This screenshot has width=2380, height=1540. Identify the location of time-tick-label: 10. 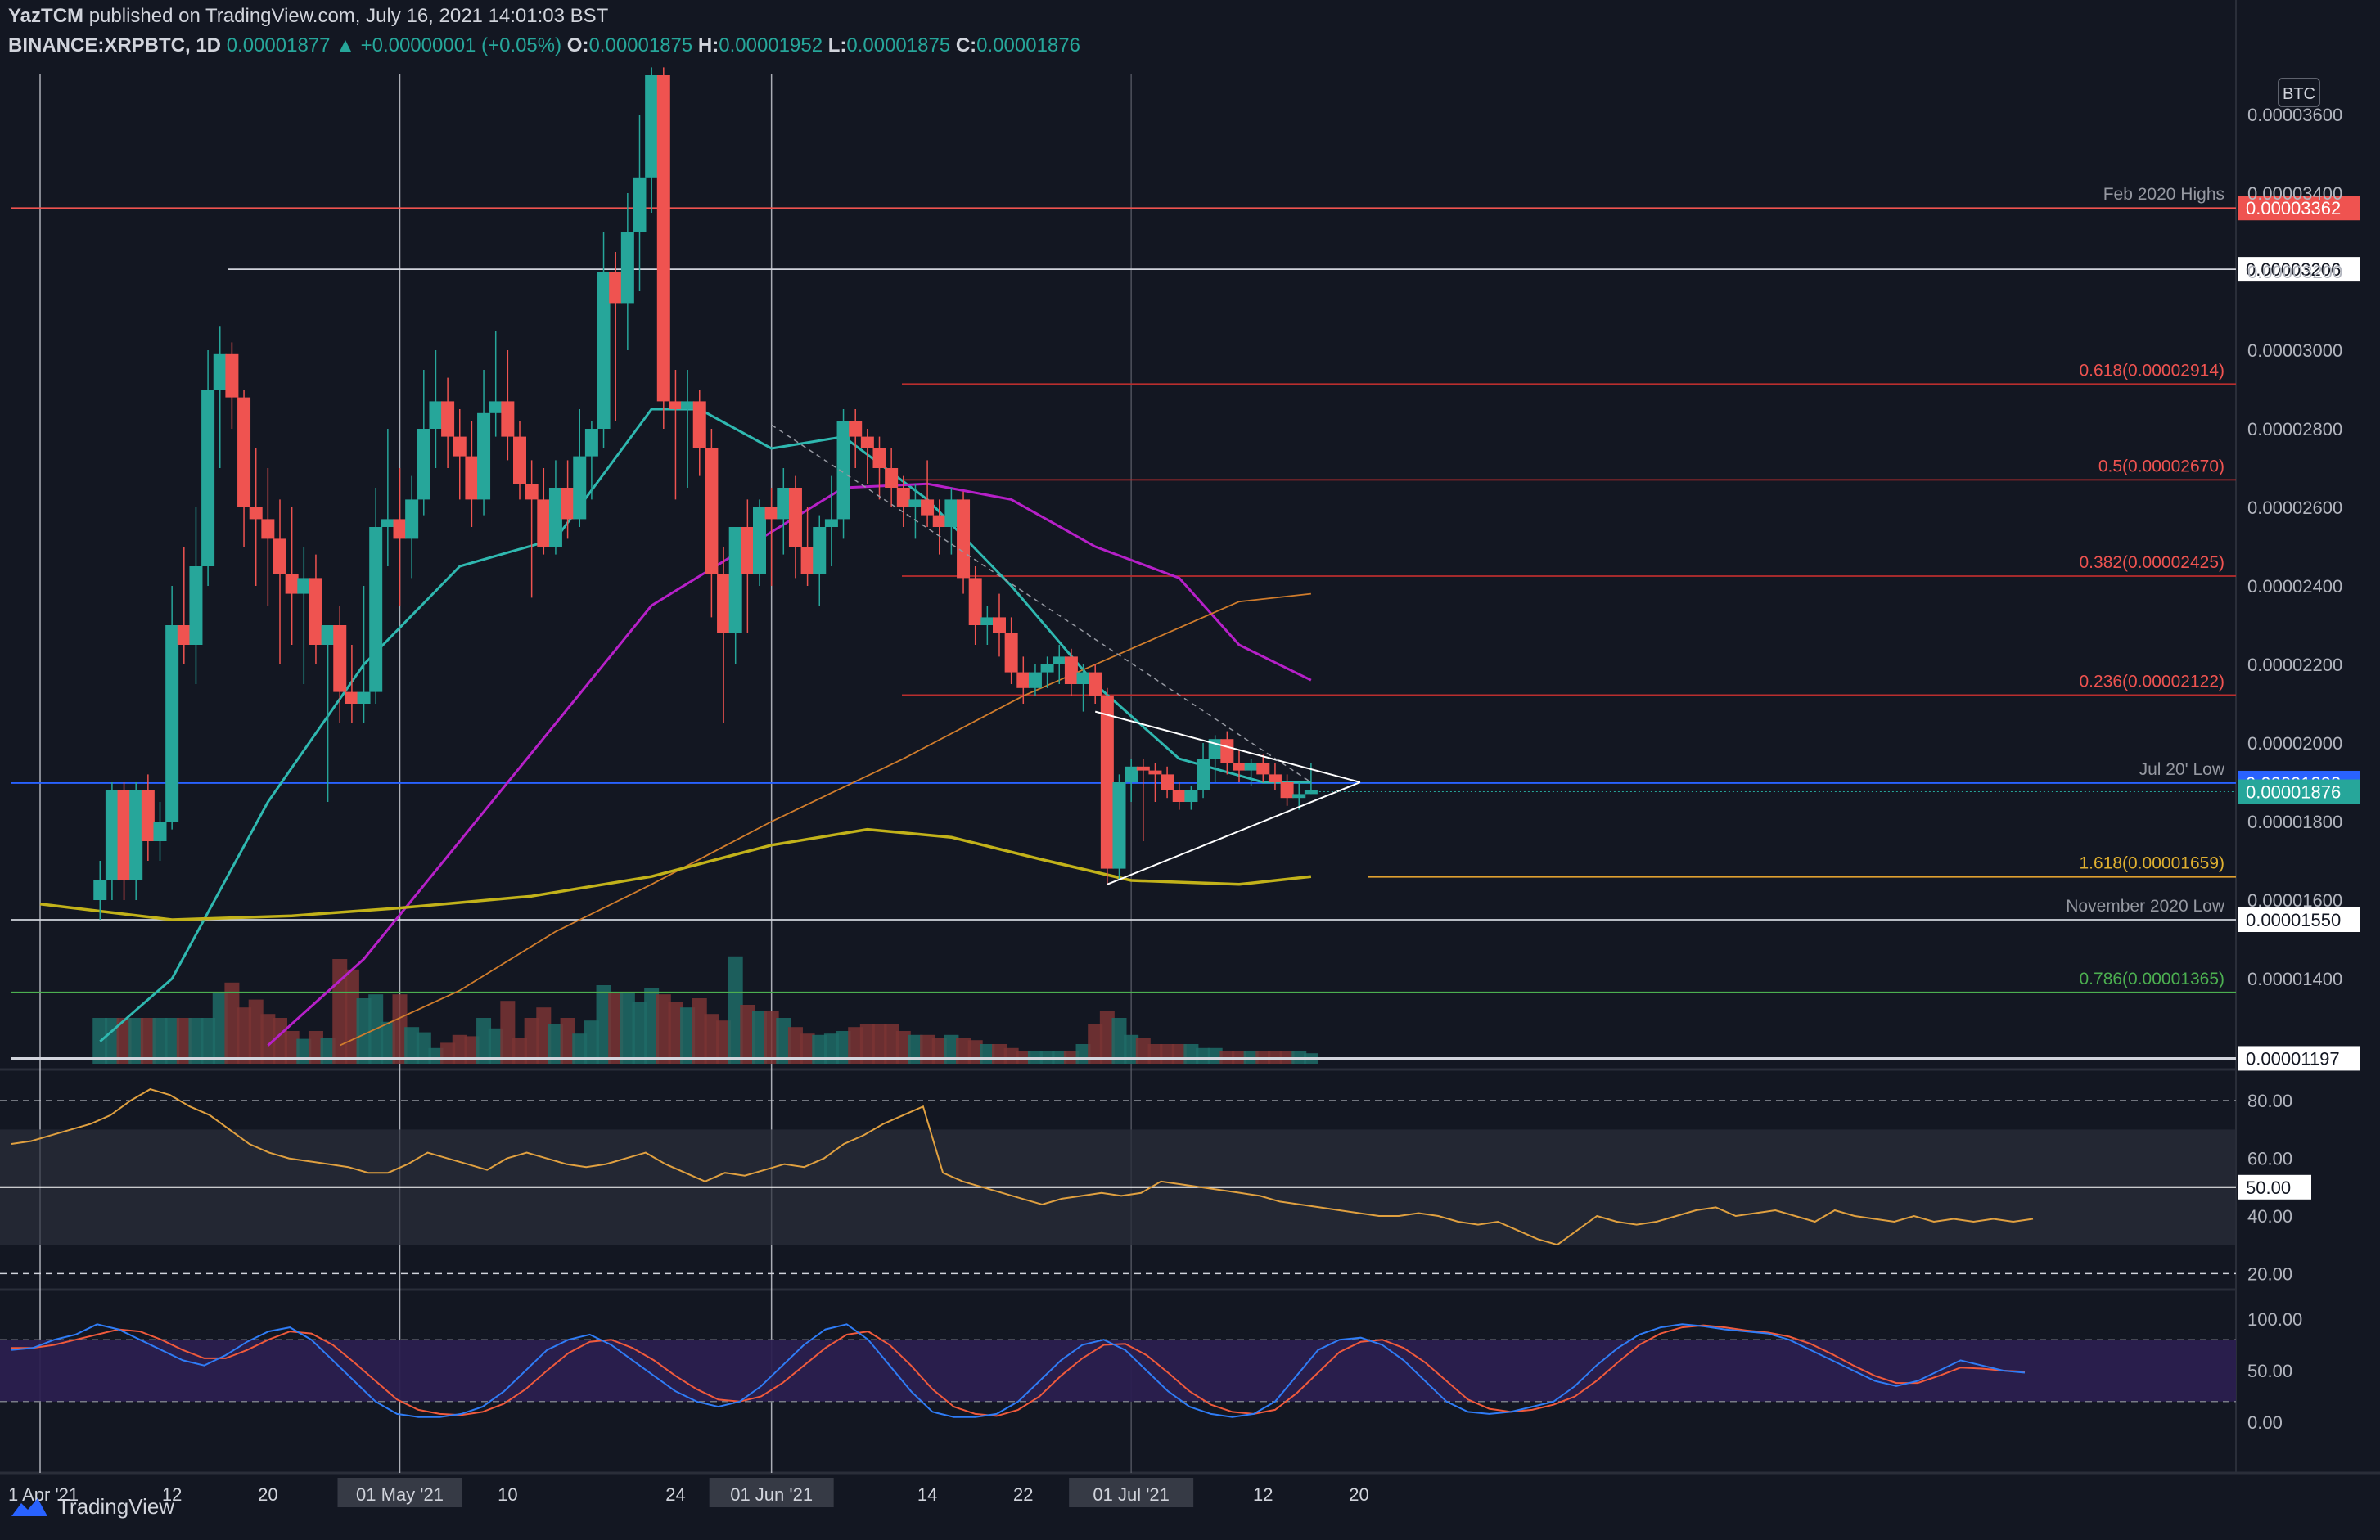
(507, 1494).